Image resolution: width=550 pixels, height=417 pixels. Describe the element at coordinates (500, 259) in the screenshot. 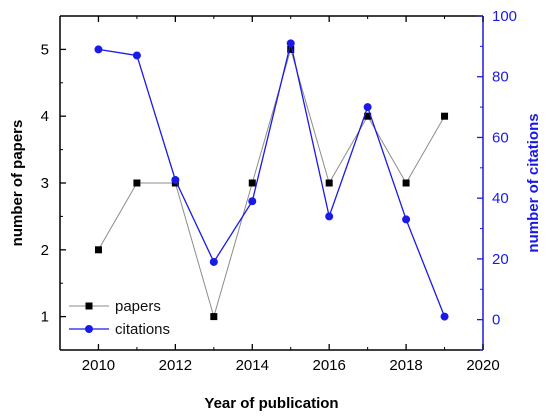

I see `y-tick-label-right: 20` at that location.